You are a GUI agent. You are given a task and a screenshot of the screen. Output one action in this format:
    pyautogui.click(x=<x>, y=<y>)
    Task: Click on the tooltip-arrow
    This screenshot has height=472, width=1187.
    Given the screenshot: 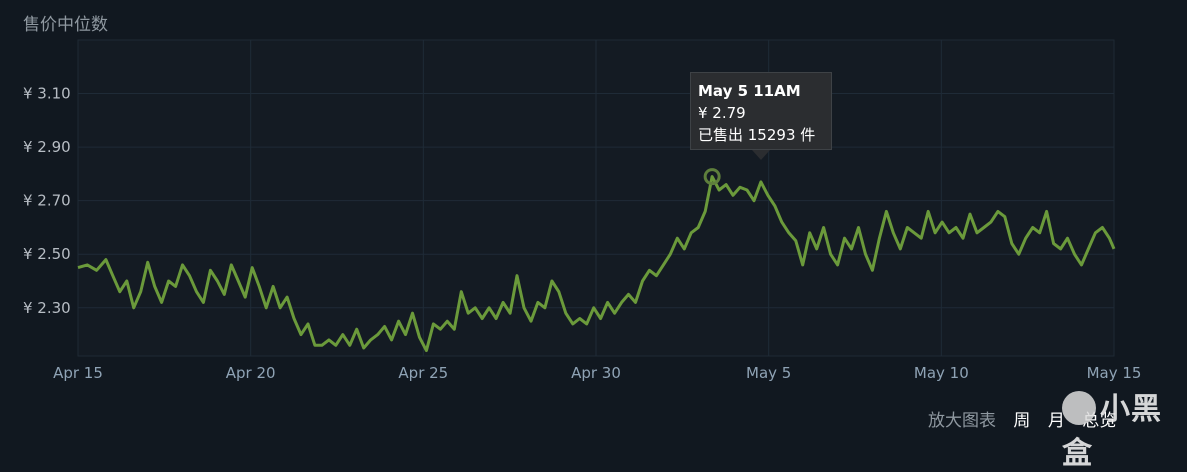 What is the action you would take?
    pyautogui.click(x=761, y=155)
    